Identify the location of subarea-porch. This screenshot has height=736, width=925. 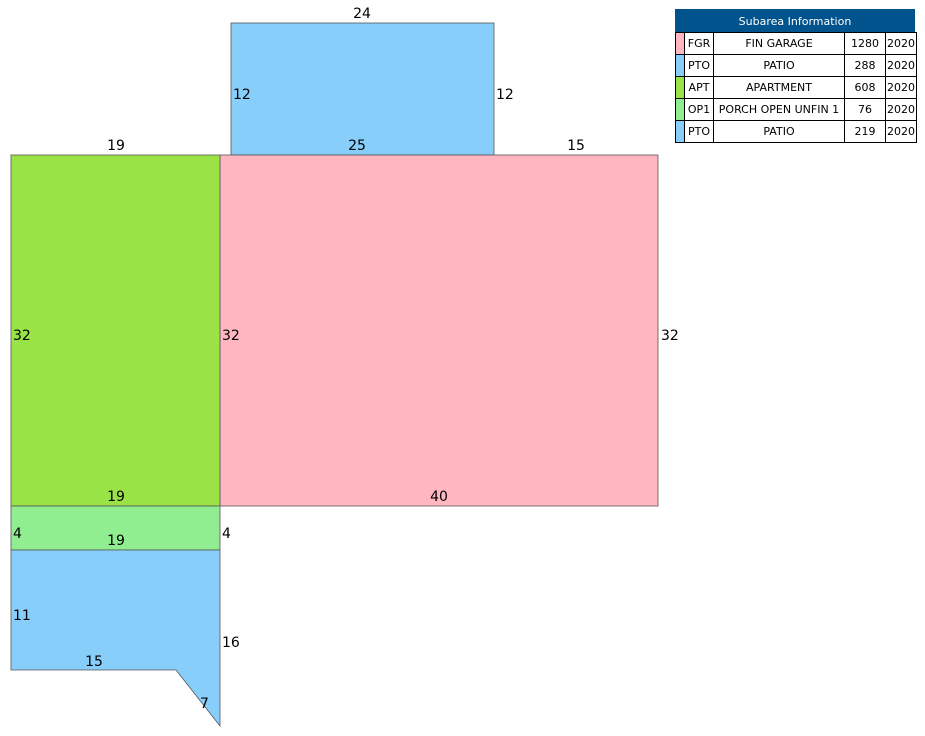
(115, 528).